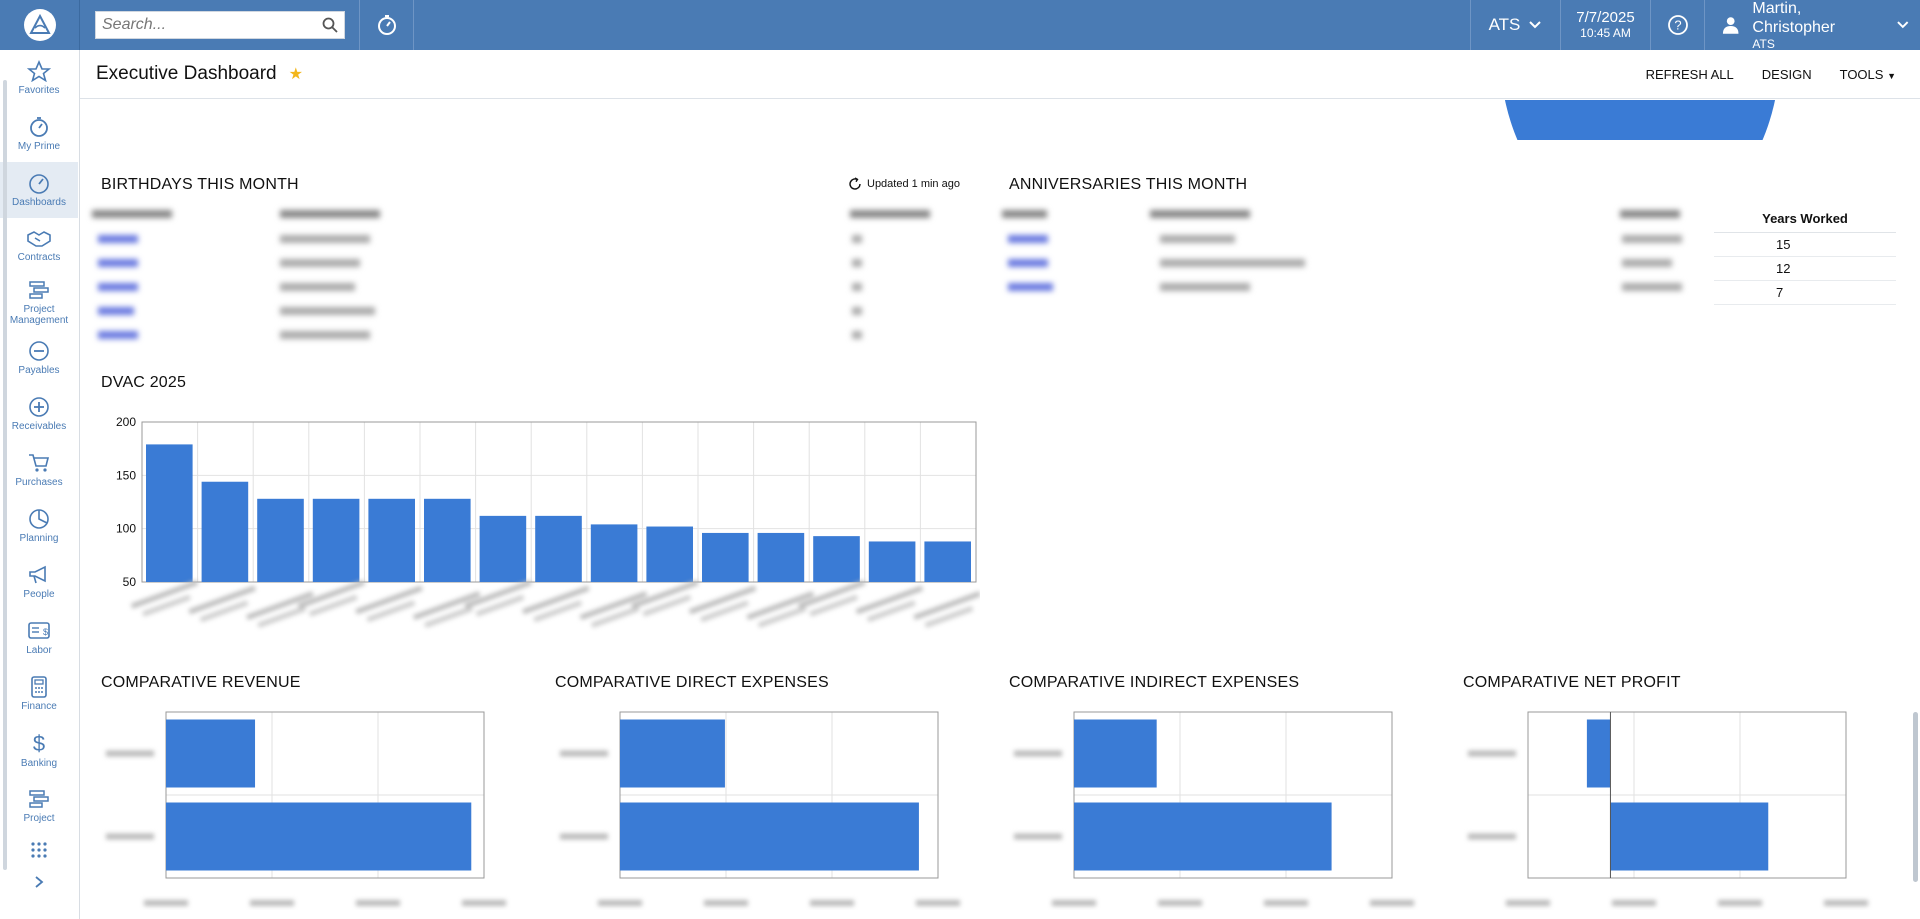 This screenshot has height=919, width=1920. Describe the element at coordinates (387, 25) in the screenshot. I see `timer-button` at that location.